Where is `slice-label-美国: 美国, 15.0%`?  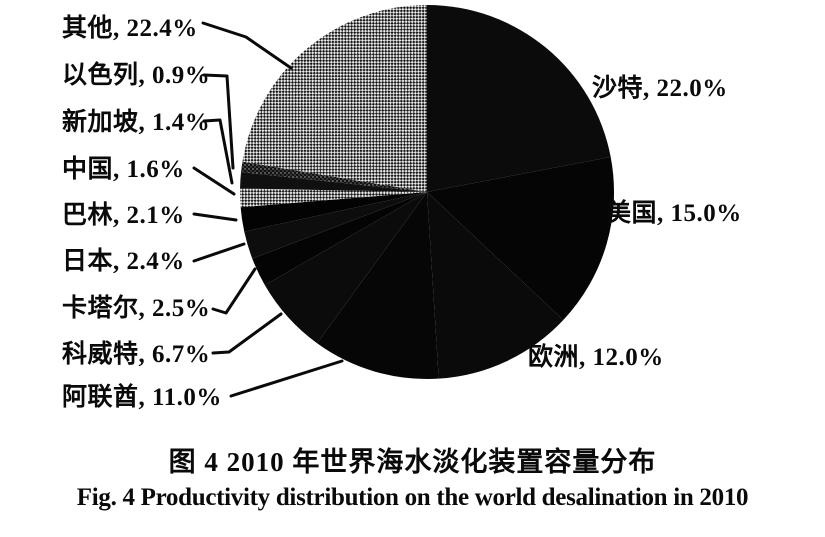
slice-label-美国: 美国, 15.0% is located at coordinates (674, 213).